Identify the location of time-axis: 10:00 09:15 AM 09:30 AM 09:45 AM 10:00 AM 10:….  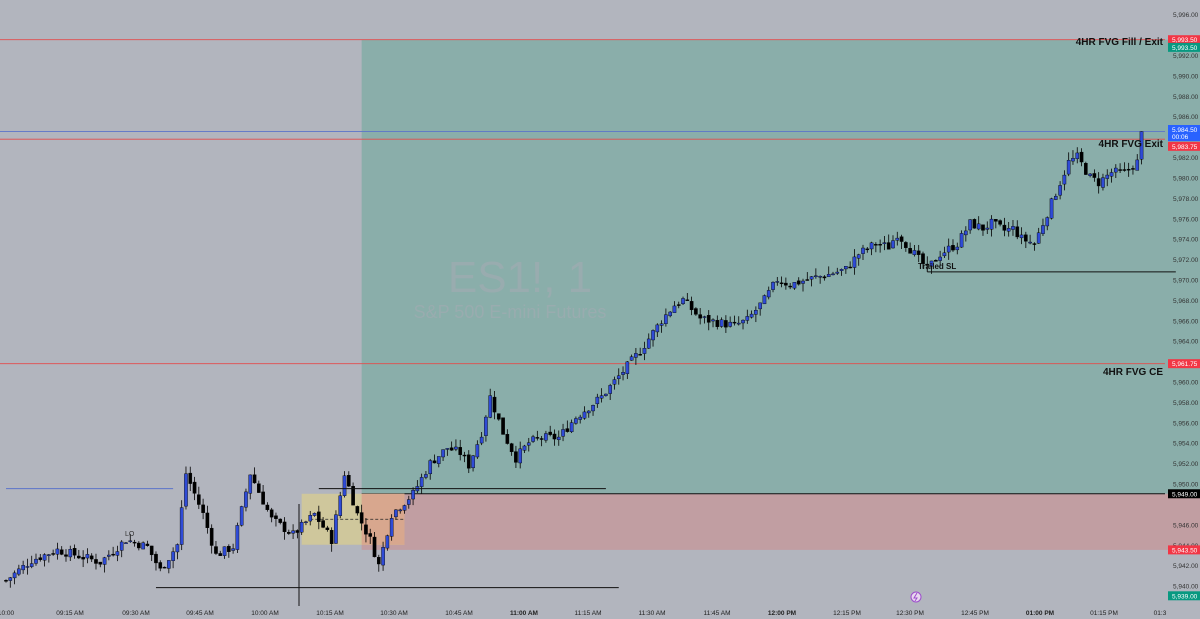
(583, 613).